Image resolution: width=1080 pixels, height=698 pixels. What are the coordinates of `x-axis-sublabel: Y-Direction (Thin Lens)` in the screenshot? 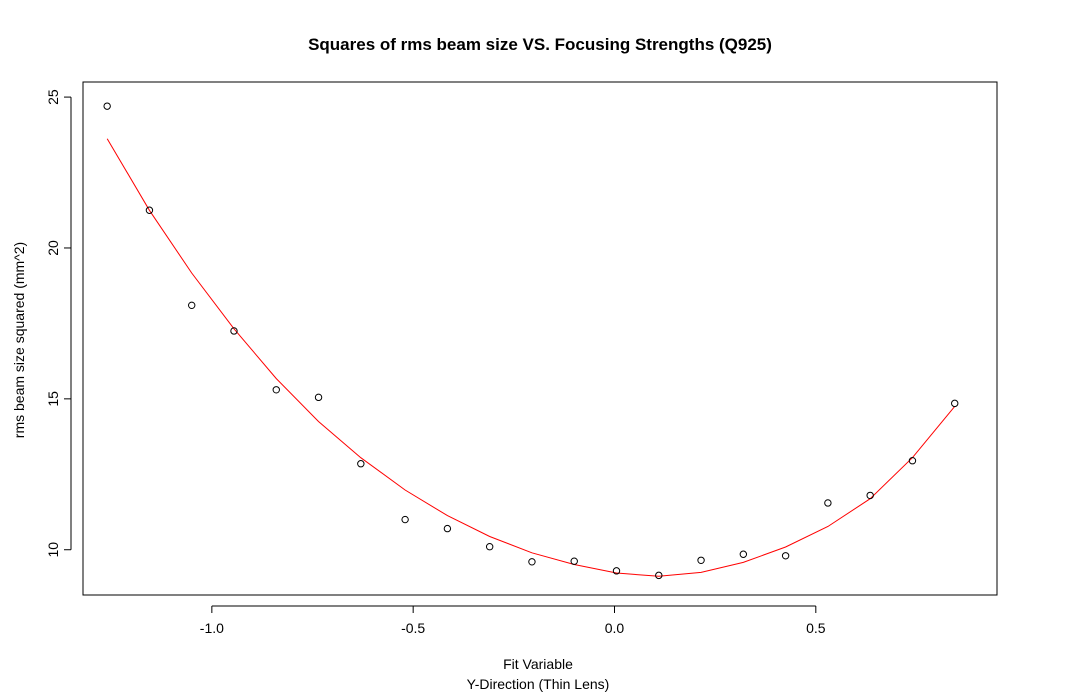 It's located at (538, 684).